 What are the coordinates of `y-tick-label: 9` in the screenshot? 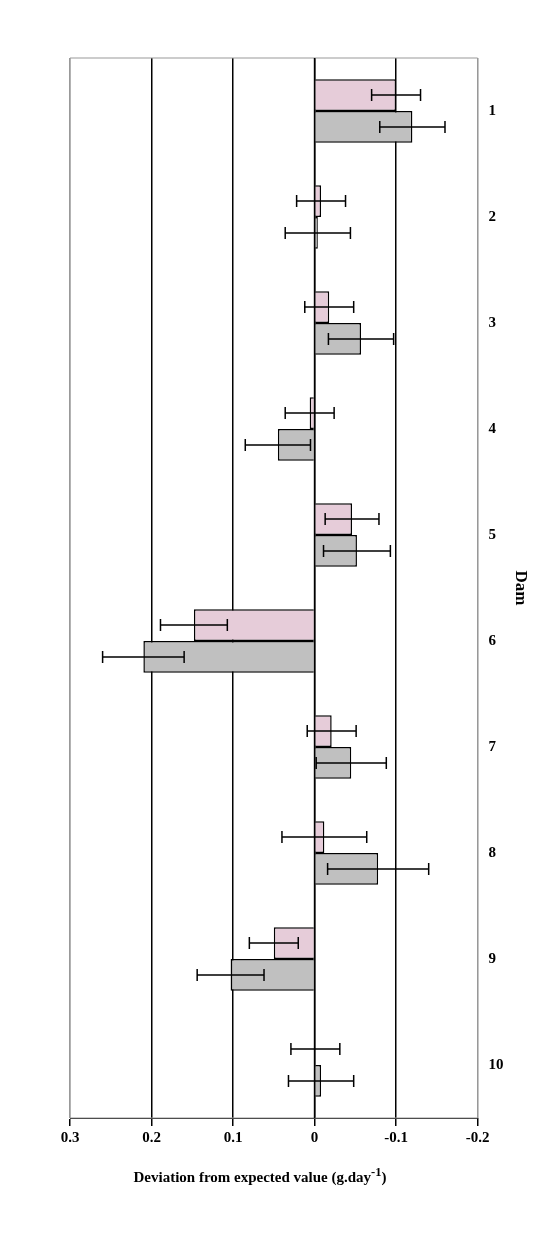 It's located at (492, 957).